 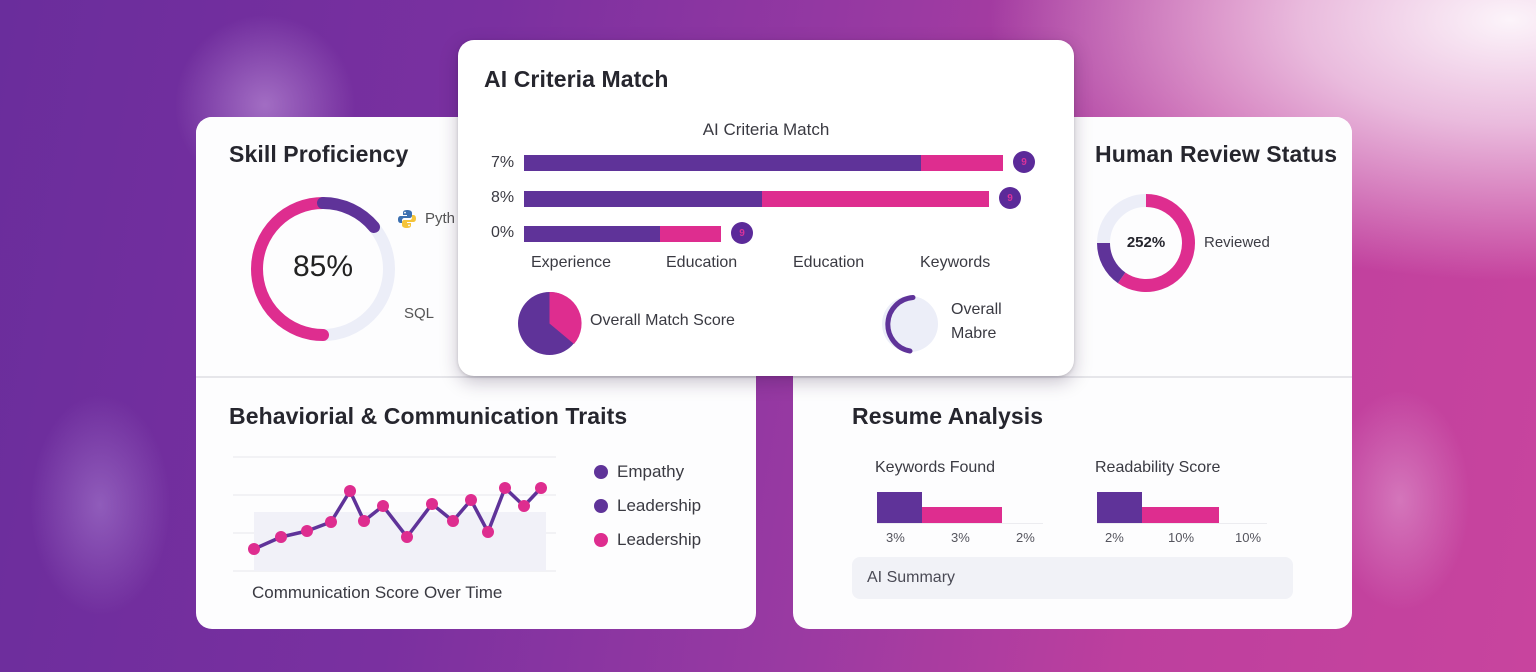 I want to click on legend-dot-empathy, so click(x=601, y=472).